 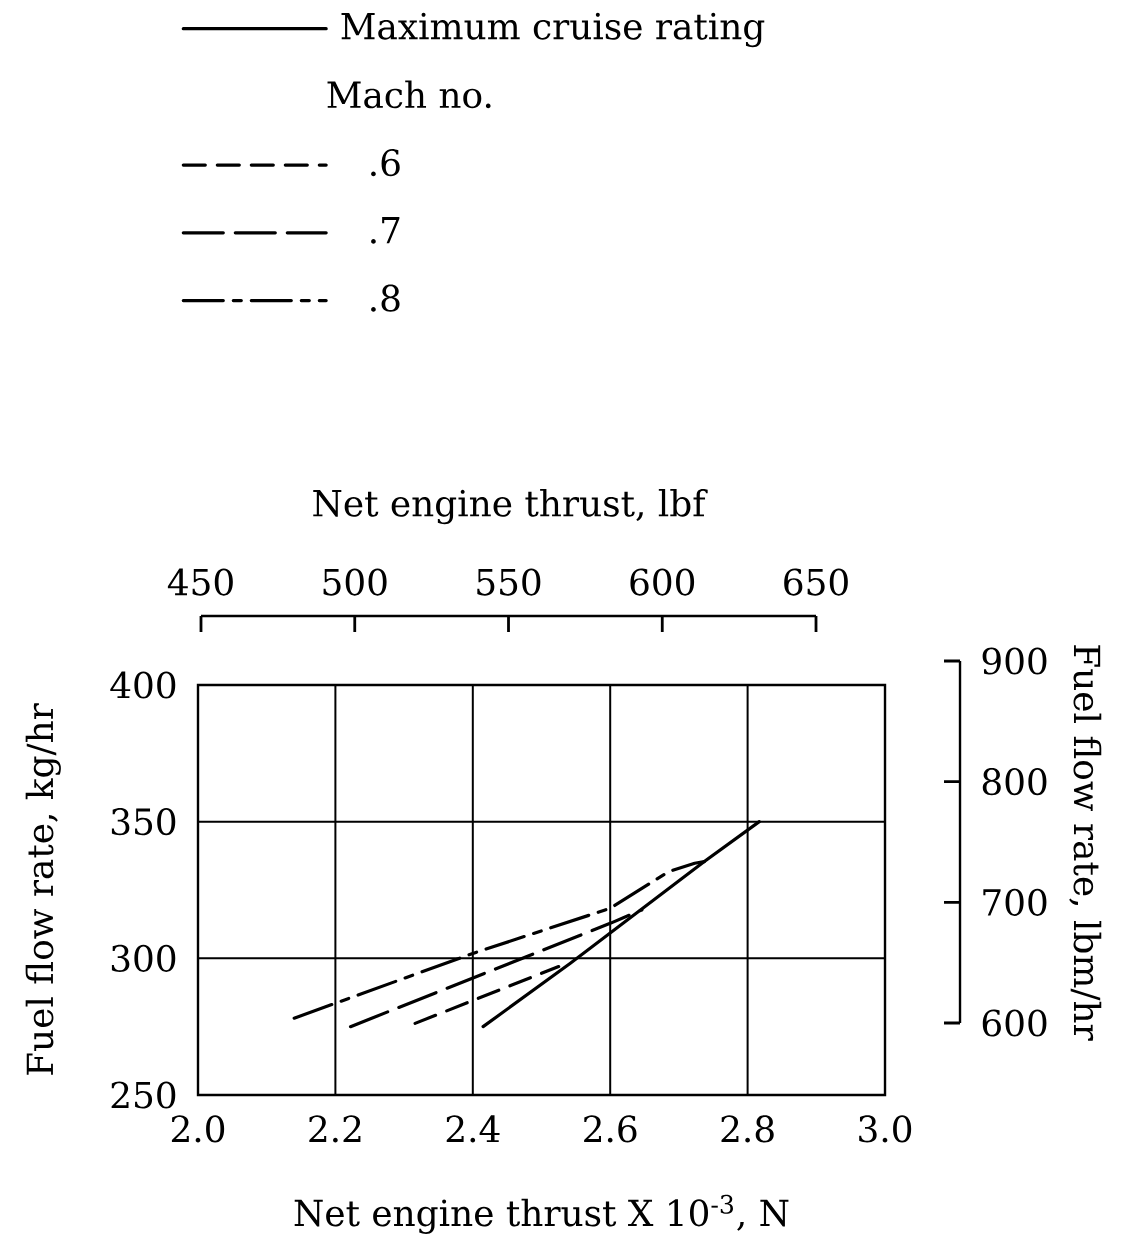 I want to click on x2-tick-label: 500, so click(x=355, y=582).